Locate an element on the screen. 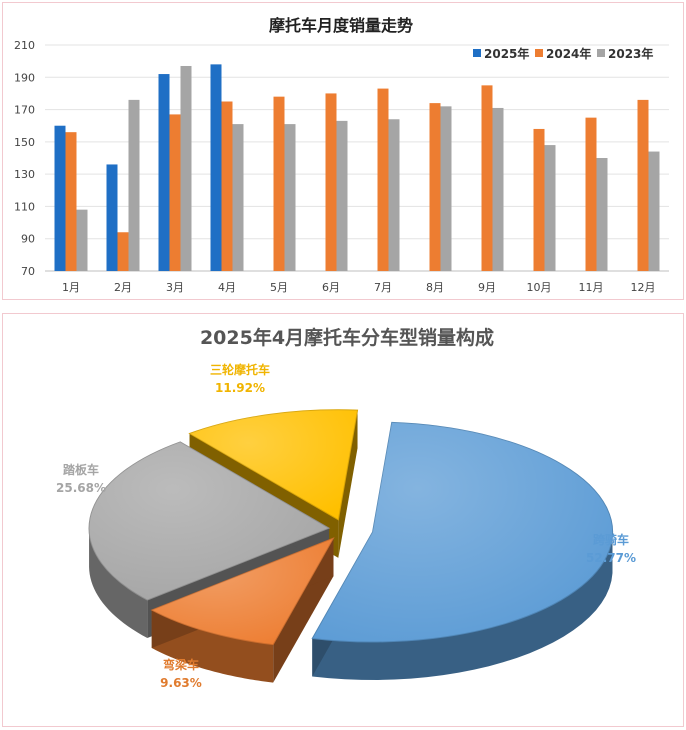 The height and width of the screenshot is (730, 686). pie-label-percent: 11.92% is located at coordinates (240, 388).